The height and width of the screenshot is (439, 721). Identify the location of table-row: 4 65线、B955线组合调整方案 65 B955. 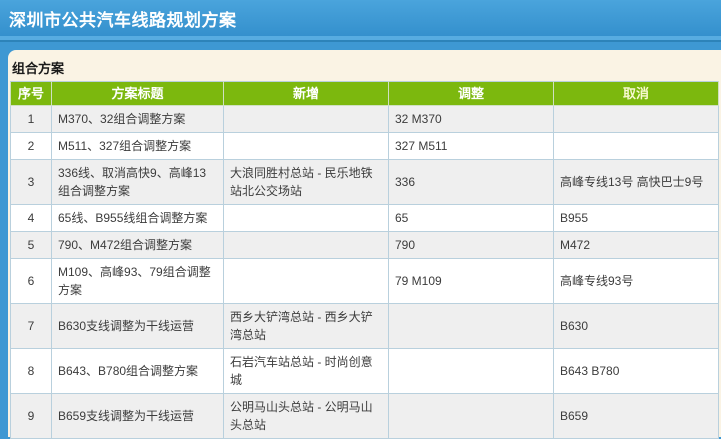
(364, 218).